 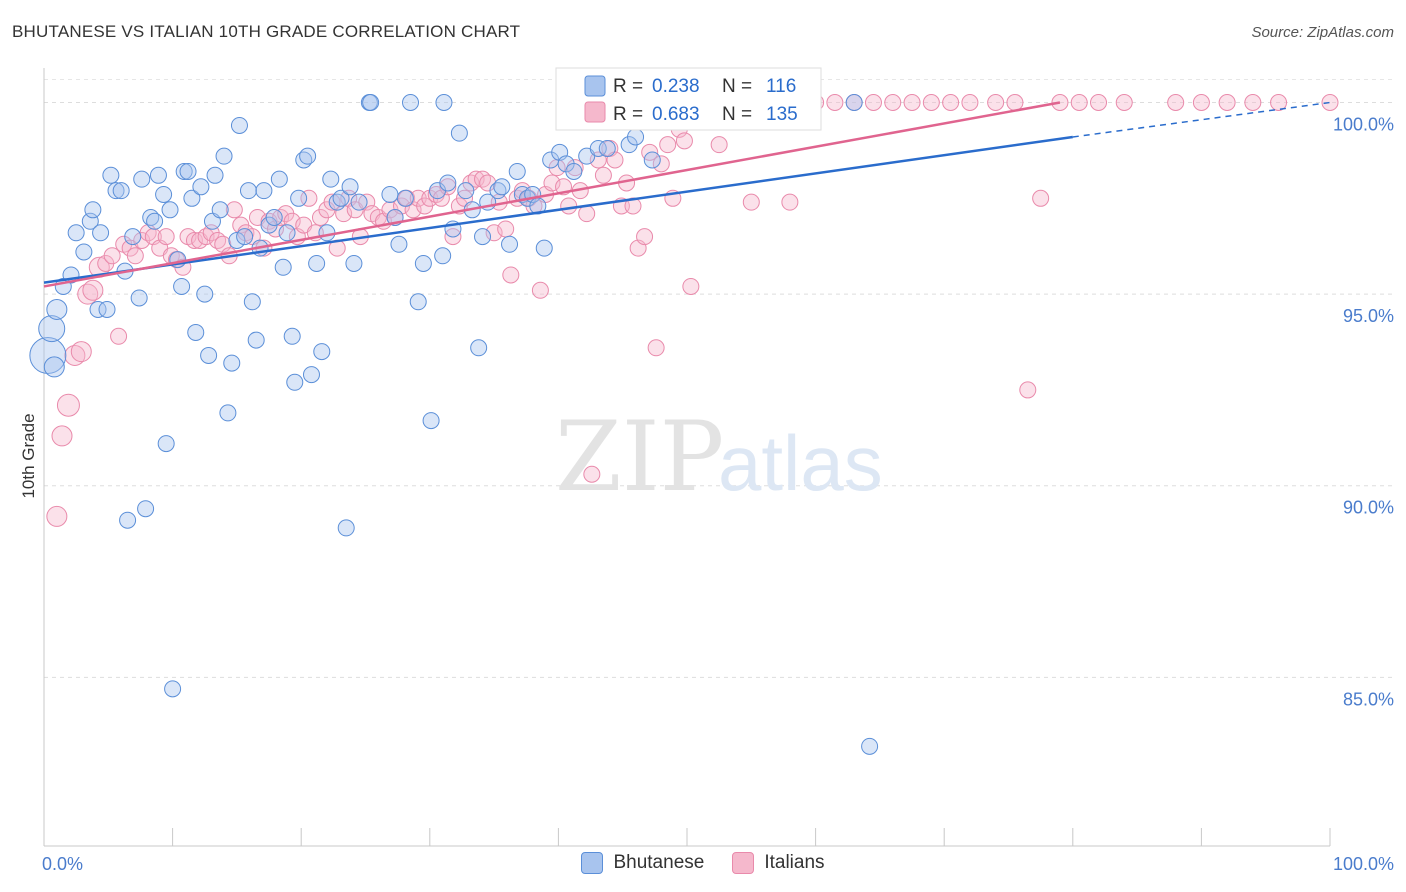 I want to click on legend-n-label-bhutanese: N =, so click(x=737, y=86).